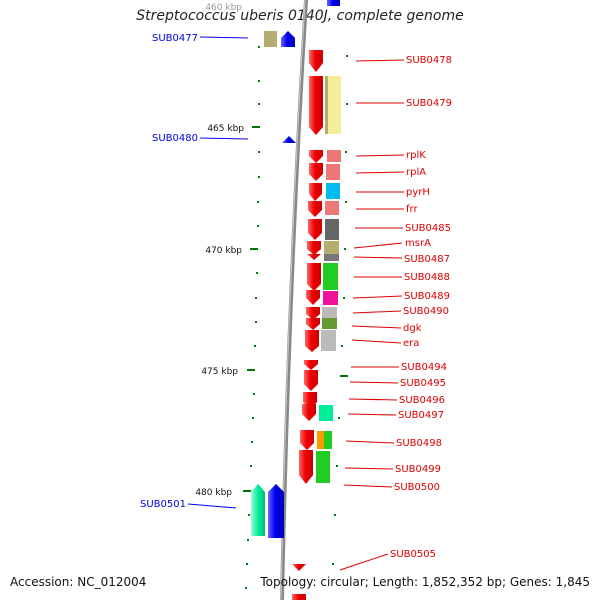 The height and width of the screenshot is (600, 600). Describe the element at coordinates (163, 504) in the screenshot. I see `label-sub0501: SUB0501` at that location.